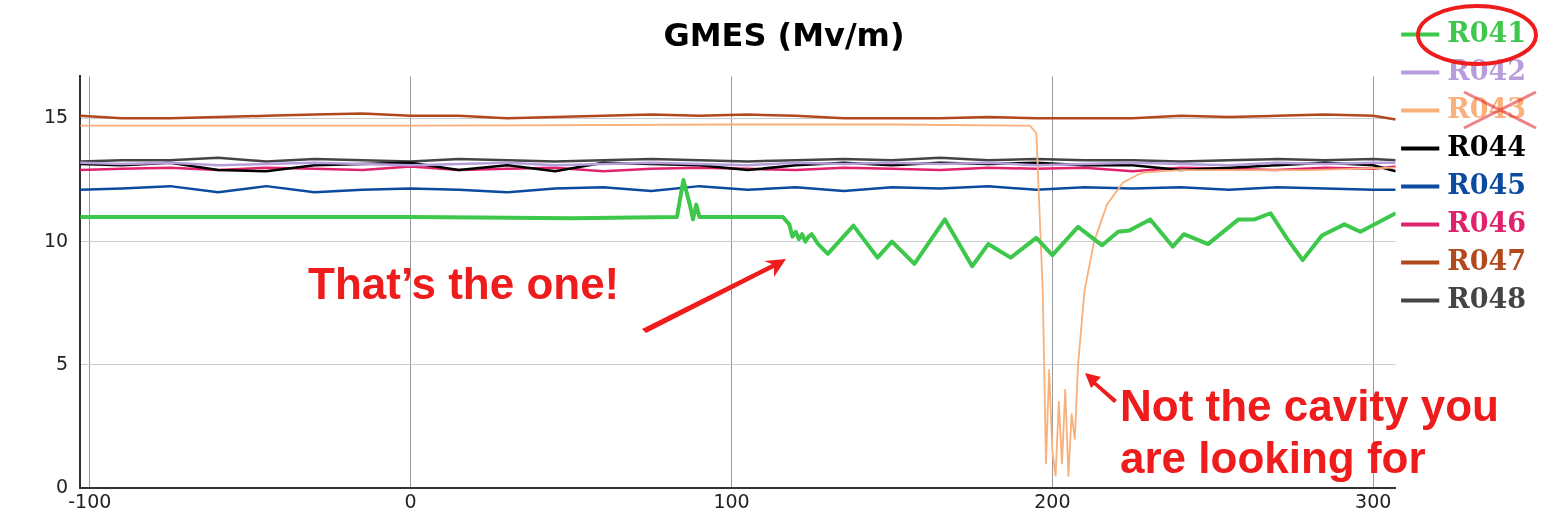 The image size is (1541, 525). What do you see at coordinates (56, 239) in the screenshot?
I see `y-tick-label: 10` at bounding box center [56, 239].